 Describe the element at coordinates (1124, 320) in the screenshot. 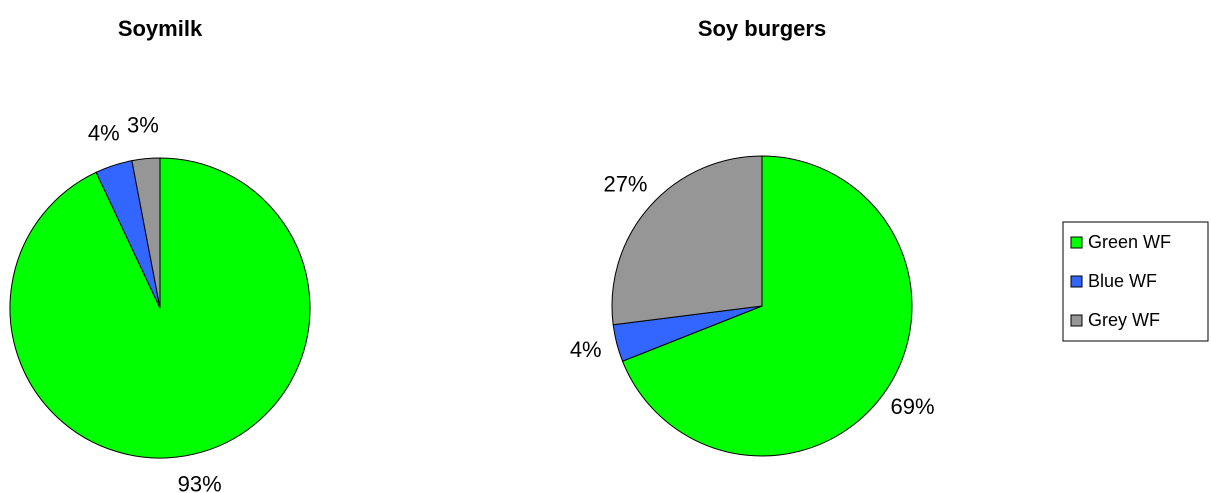

I see `legend-label: Grey WF` at that location.